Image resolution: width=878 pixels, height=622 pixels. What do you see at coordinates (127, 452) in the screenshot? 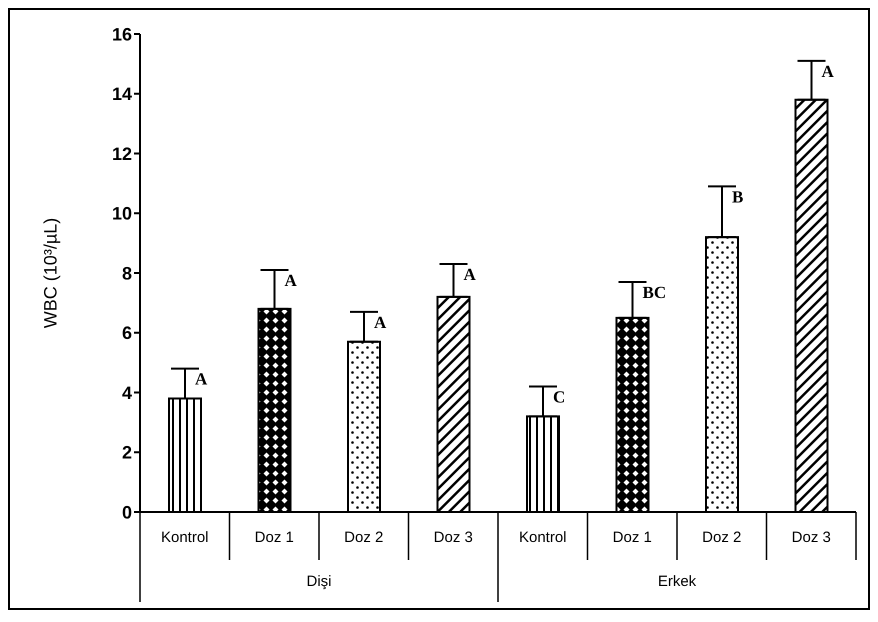
I see `y-tick-label: 2` at bounding box center [127, 452].